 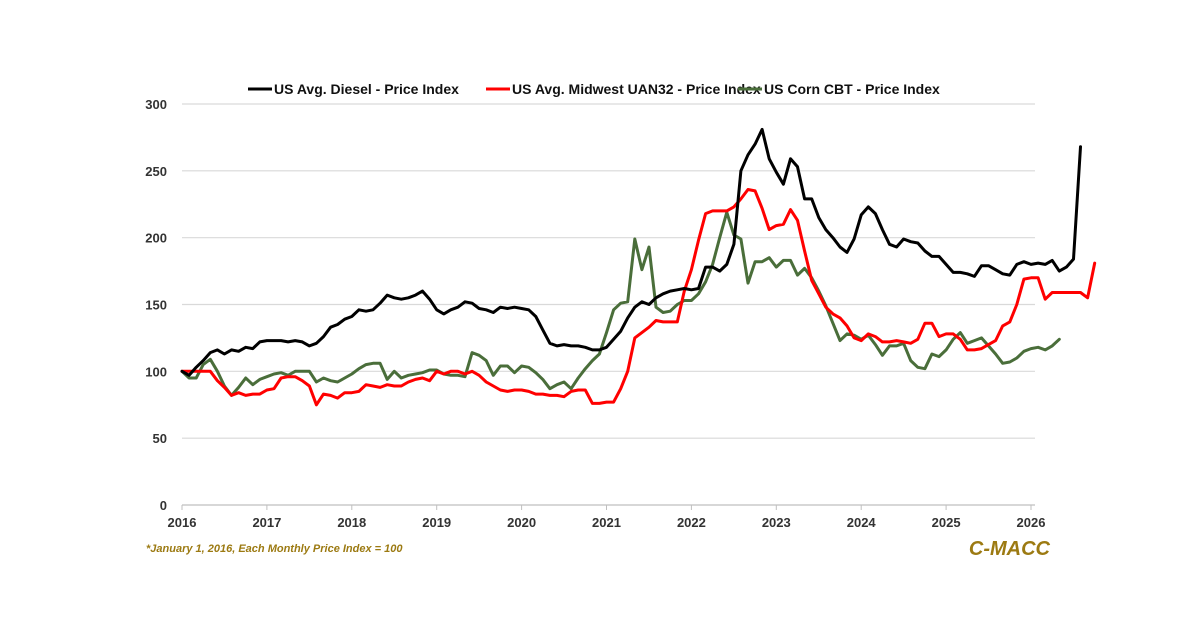 What do you see at coordinates (1031, 522) in the screenshot?
I see `x-tick-label: 2026` at bounding box center [1031, 522].